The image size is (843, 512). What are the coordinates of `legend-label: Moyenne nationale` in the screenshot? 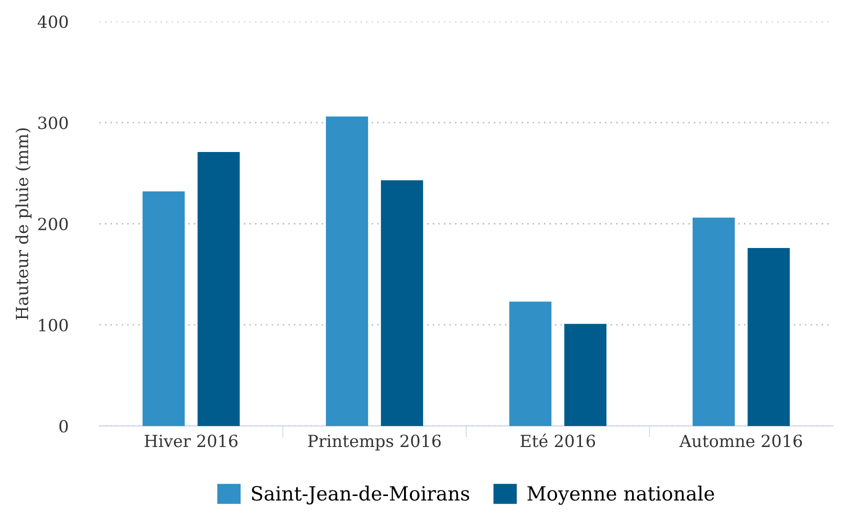 It's located at (620, 495).